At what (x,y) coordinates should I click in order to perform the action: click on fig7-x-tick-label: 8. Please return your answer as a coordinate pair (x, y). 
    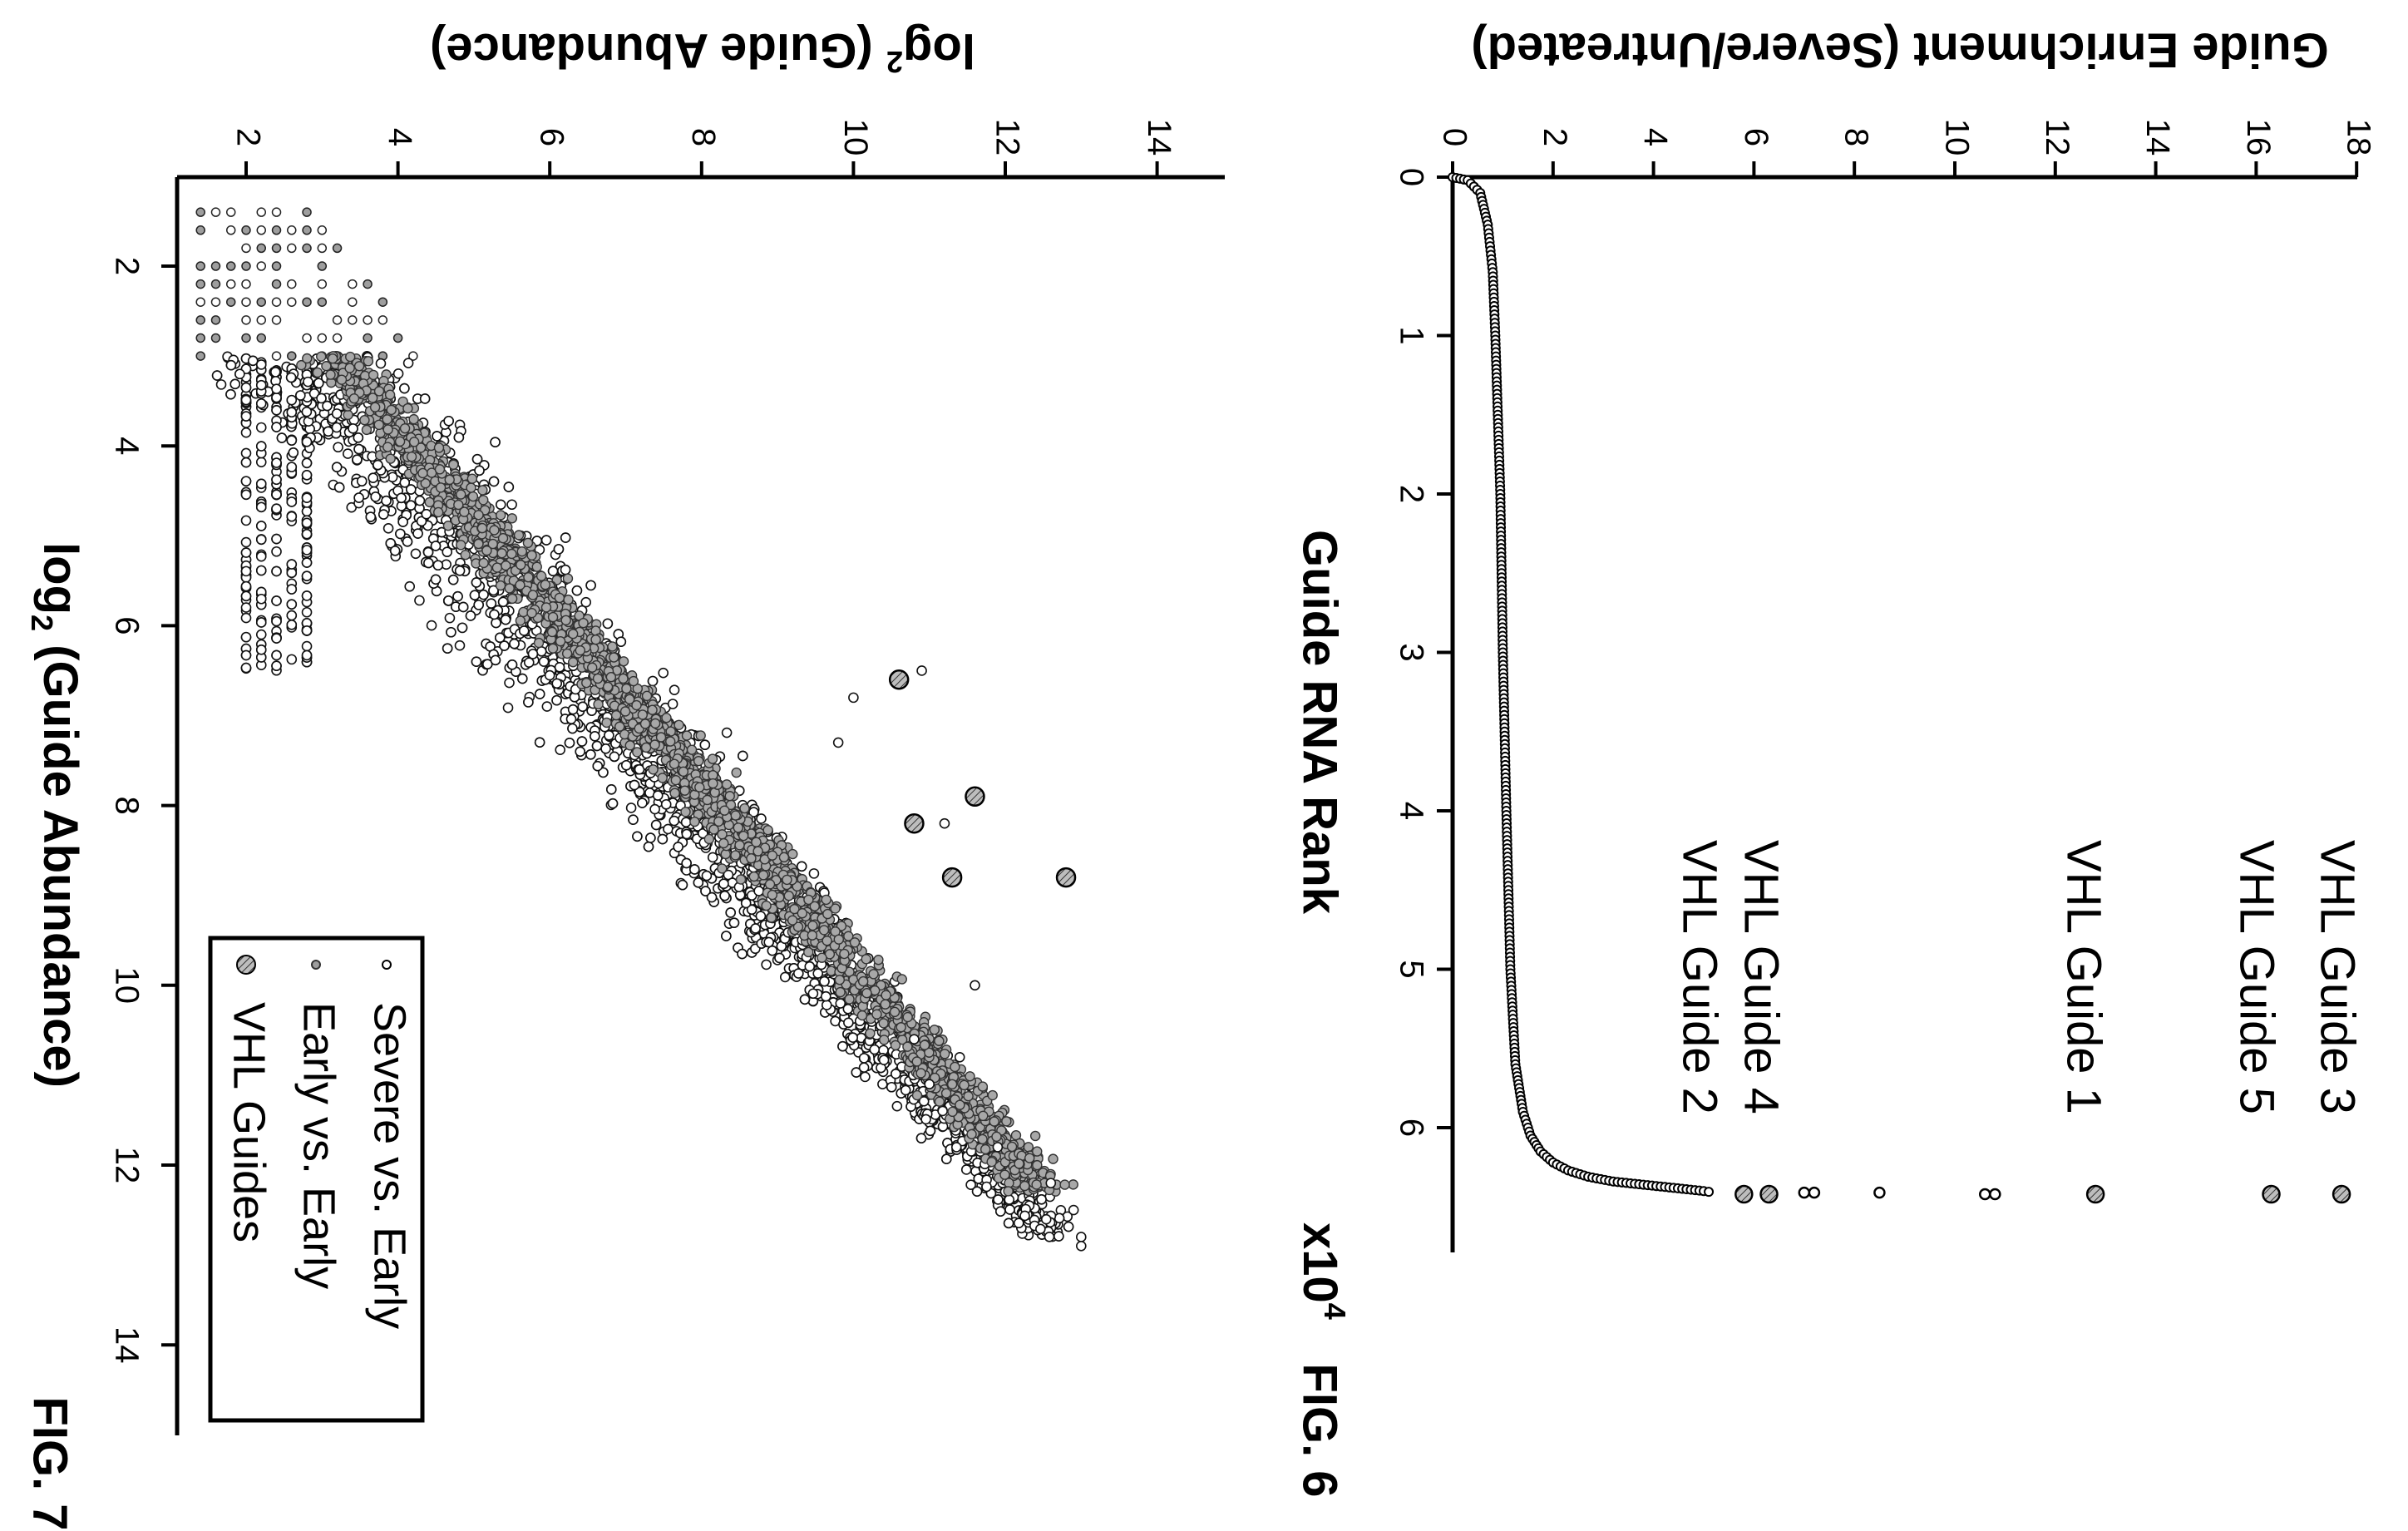
    Looking at the image, I should click on (127, 805).